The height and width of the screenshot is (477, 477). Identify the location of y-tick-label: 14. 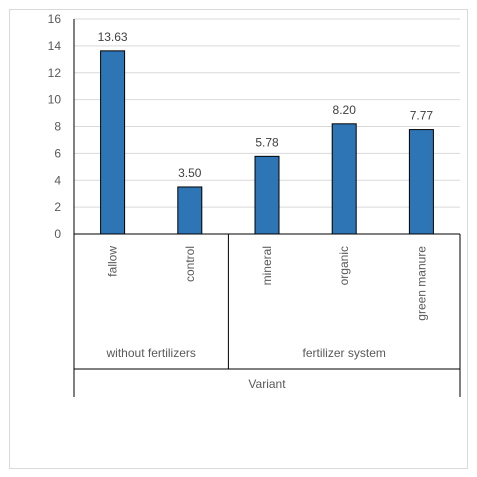
(55, 46).